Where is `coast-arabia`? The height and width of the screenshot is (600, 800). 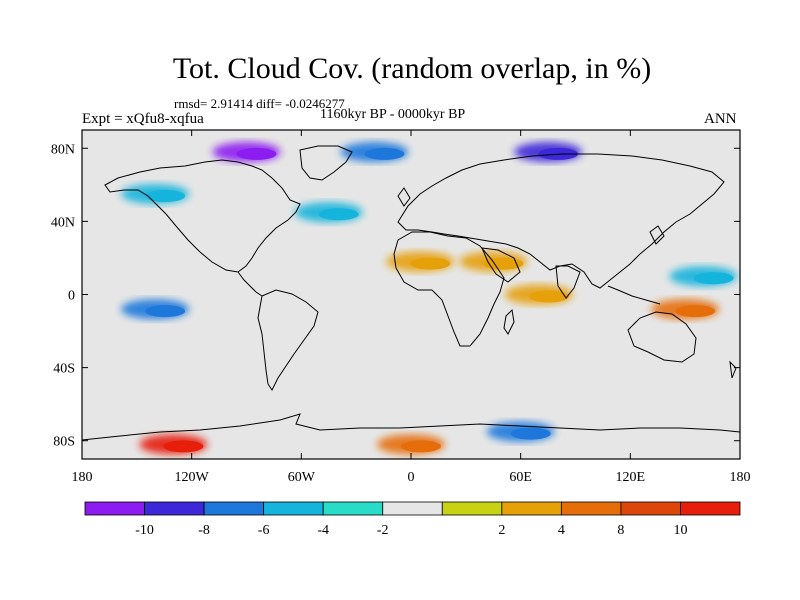
coast-arabia is located at coordinates (501, 265).